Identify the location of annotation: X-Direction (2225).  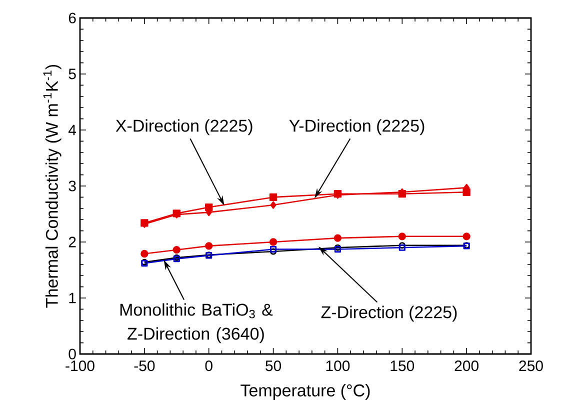
(184, 127).